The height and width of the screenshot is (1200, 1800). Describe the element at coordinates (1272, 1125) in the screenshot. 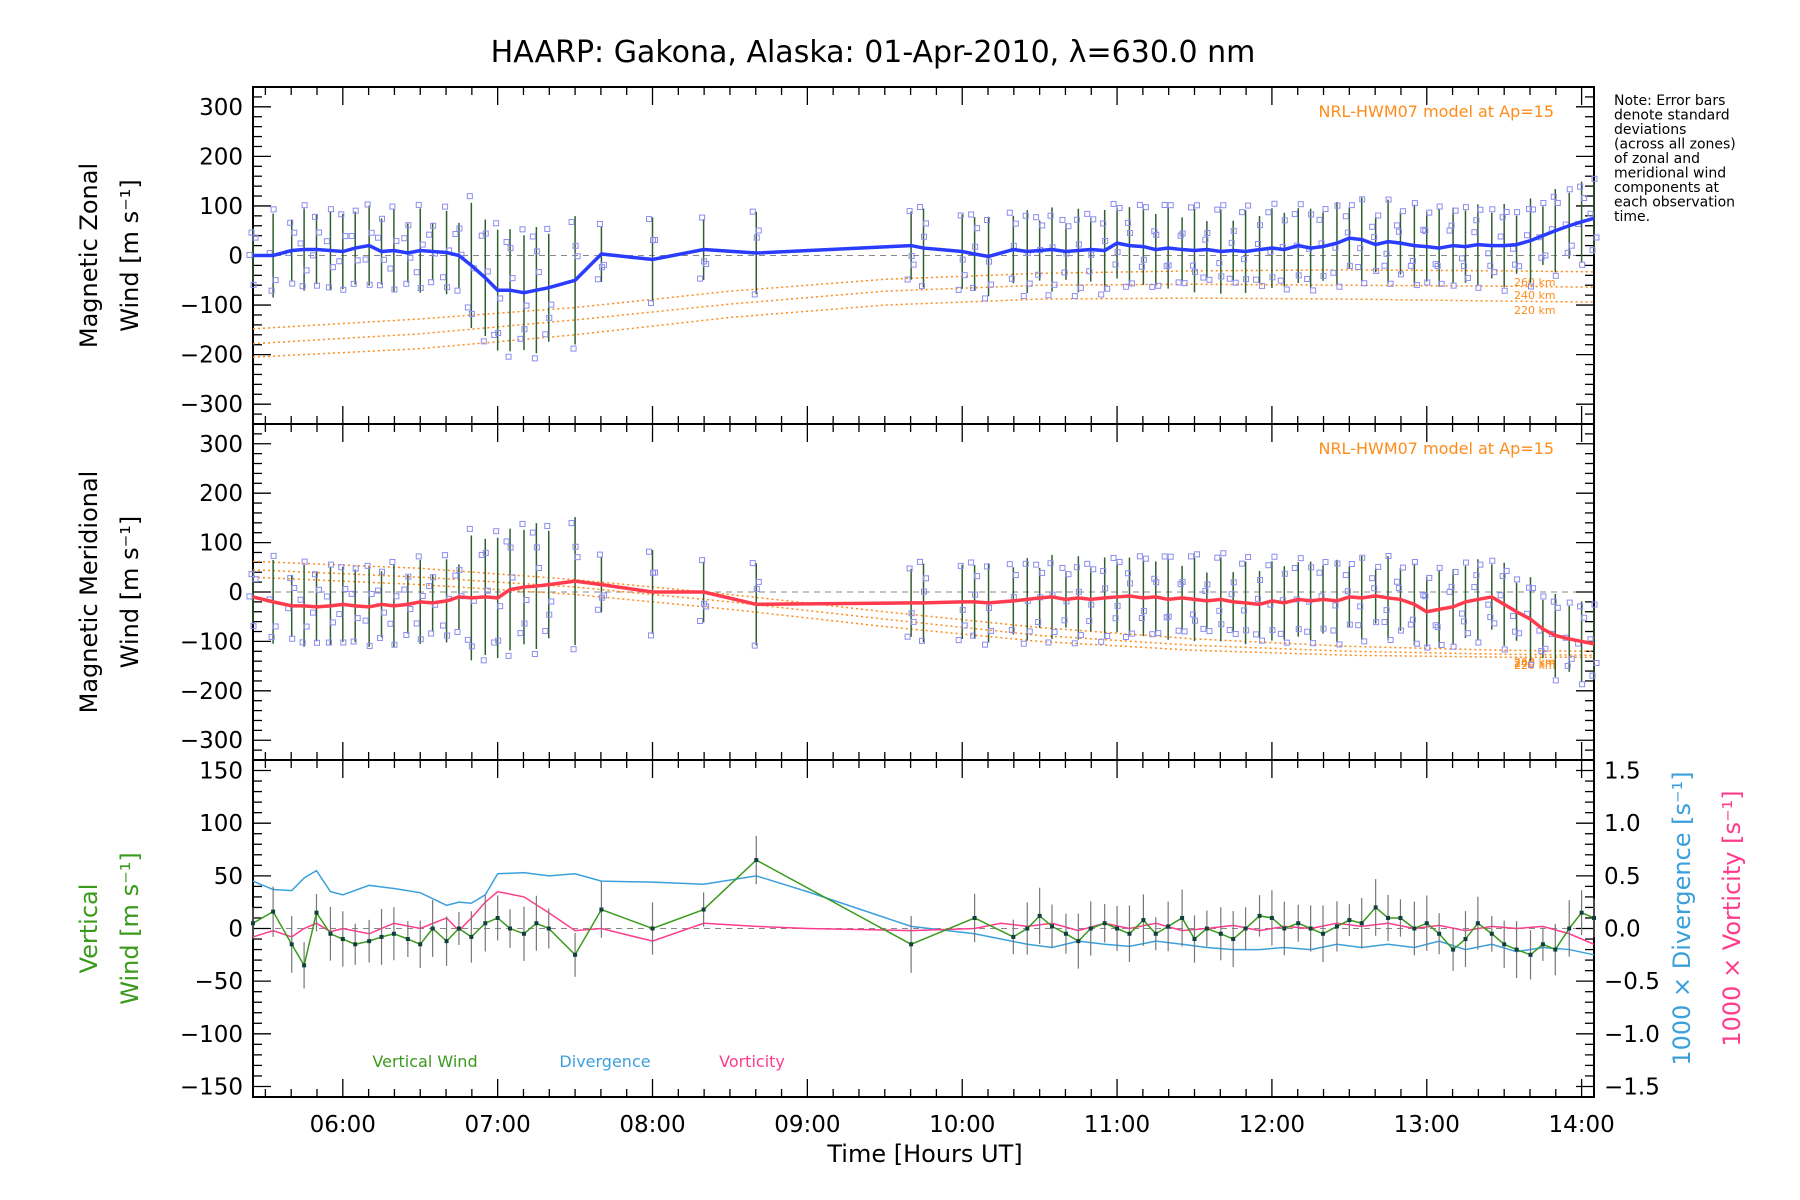

I see `x-tick-label: 12:00` at that location.